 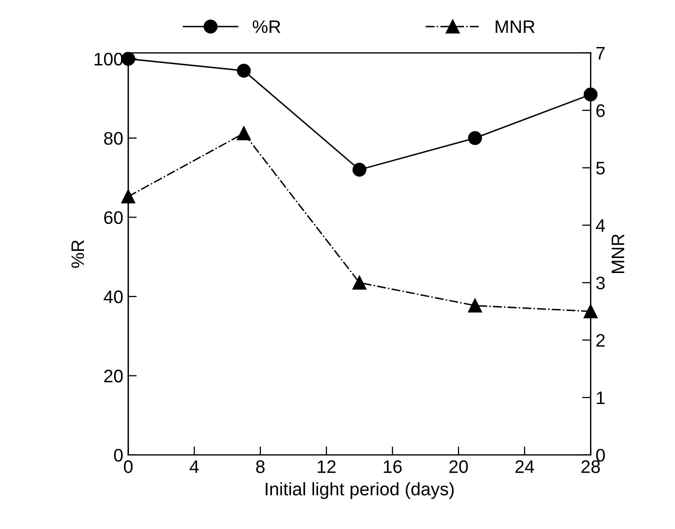 What do you see at coordinates (77, 254) in the screenshot?
I see `y-axis-title: %R` at bounding box center [77, 254].